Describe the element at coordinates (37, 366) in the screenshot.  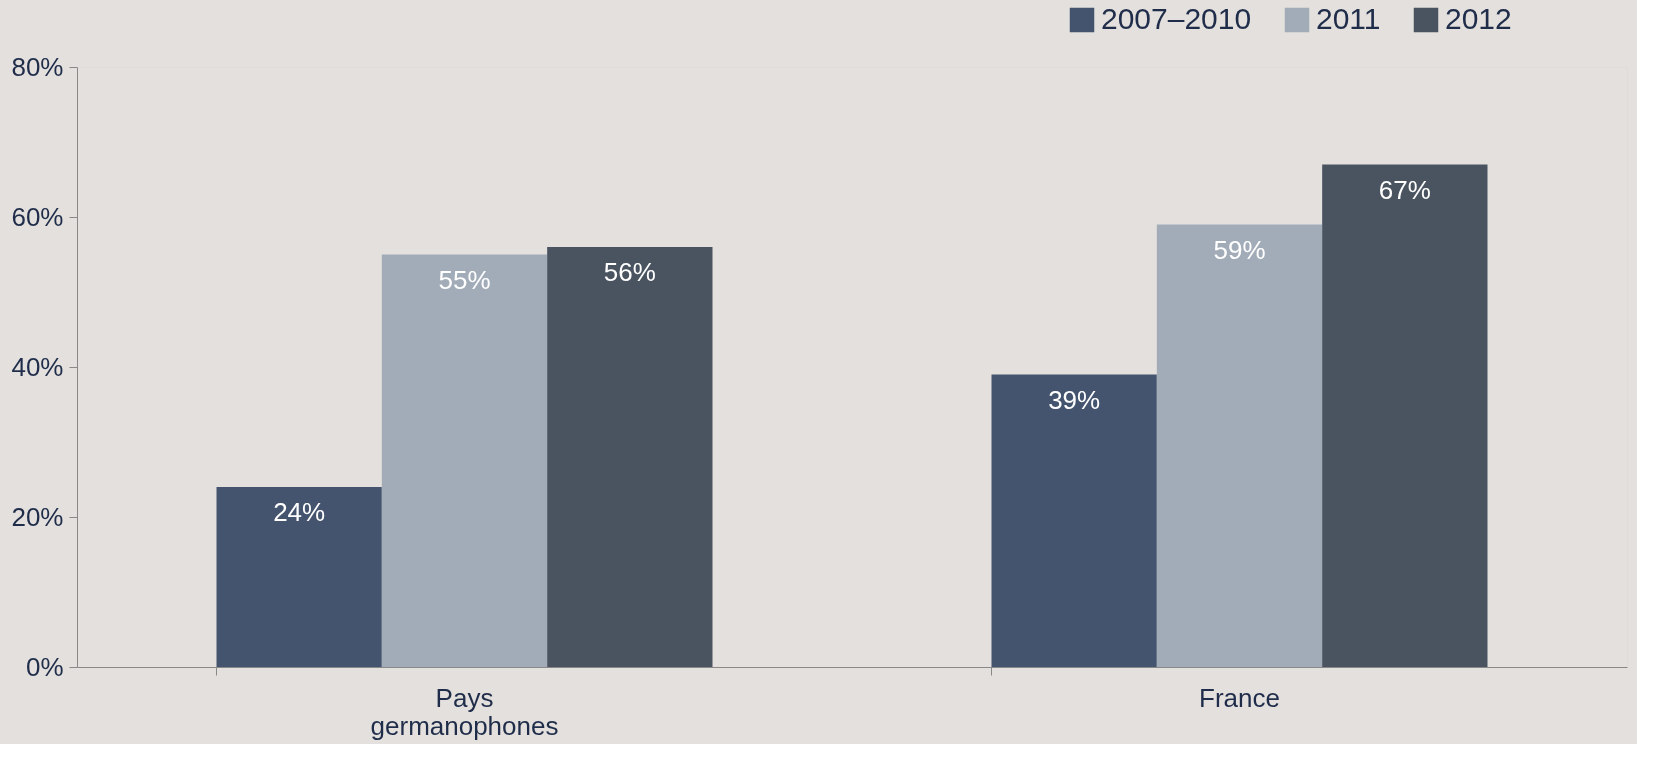
I see `y-tick-label: 40%` at that location.